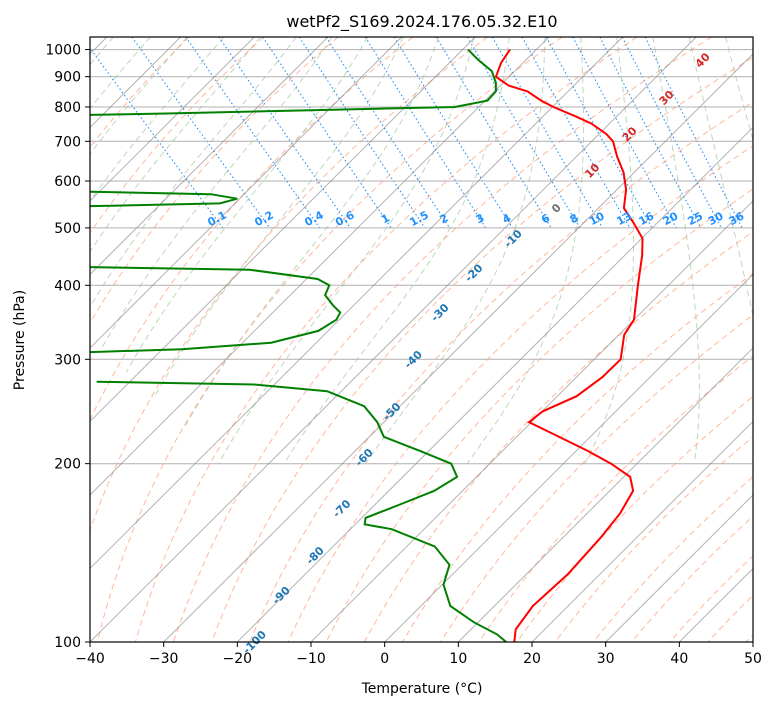  Describe the element at coordinates (63, 51) in the screenshot. I see `y-tick-label: 1000` at that location.